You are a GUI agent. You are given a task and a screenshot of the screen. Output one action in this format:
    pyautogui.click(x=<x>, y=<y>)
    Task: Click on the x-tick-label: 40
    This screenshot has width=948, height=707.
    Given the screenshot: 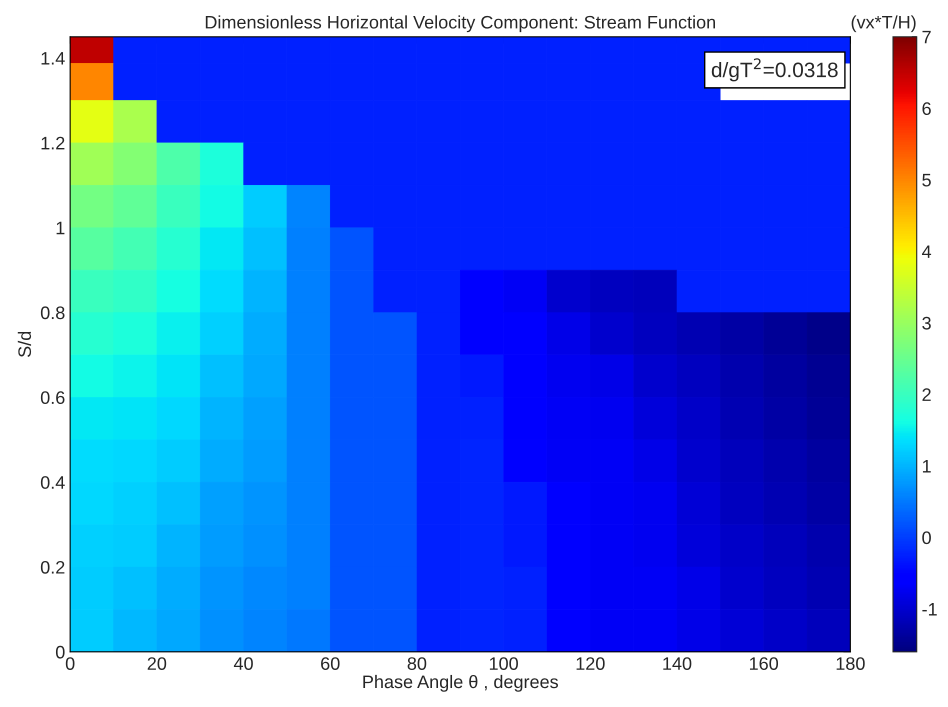 What is the action you would take?
    pyautogui.click(x=243, y=663)
    